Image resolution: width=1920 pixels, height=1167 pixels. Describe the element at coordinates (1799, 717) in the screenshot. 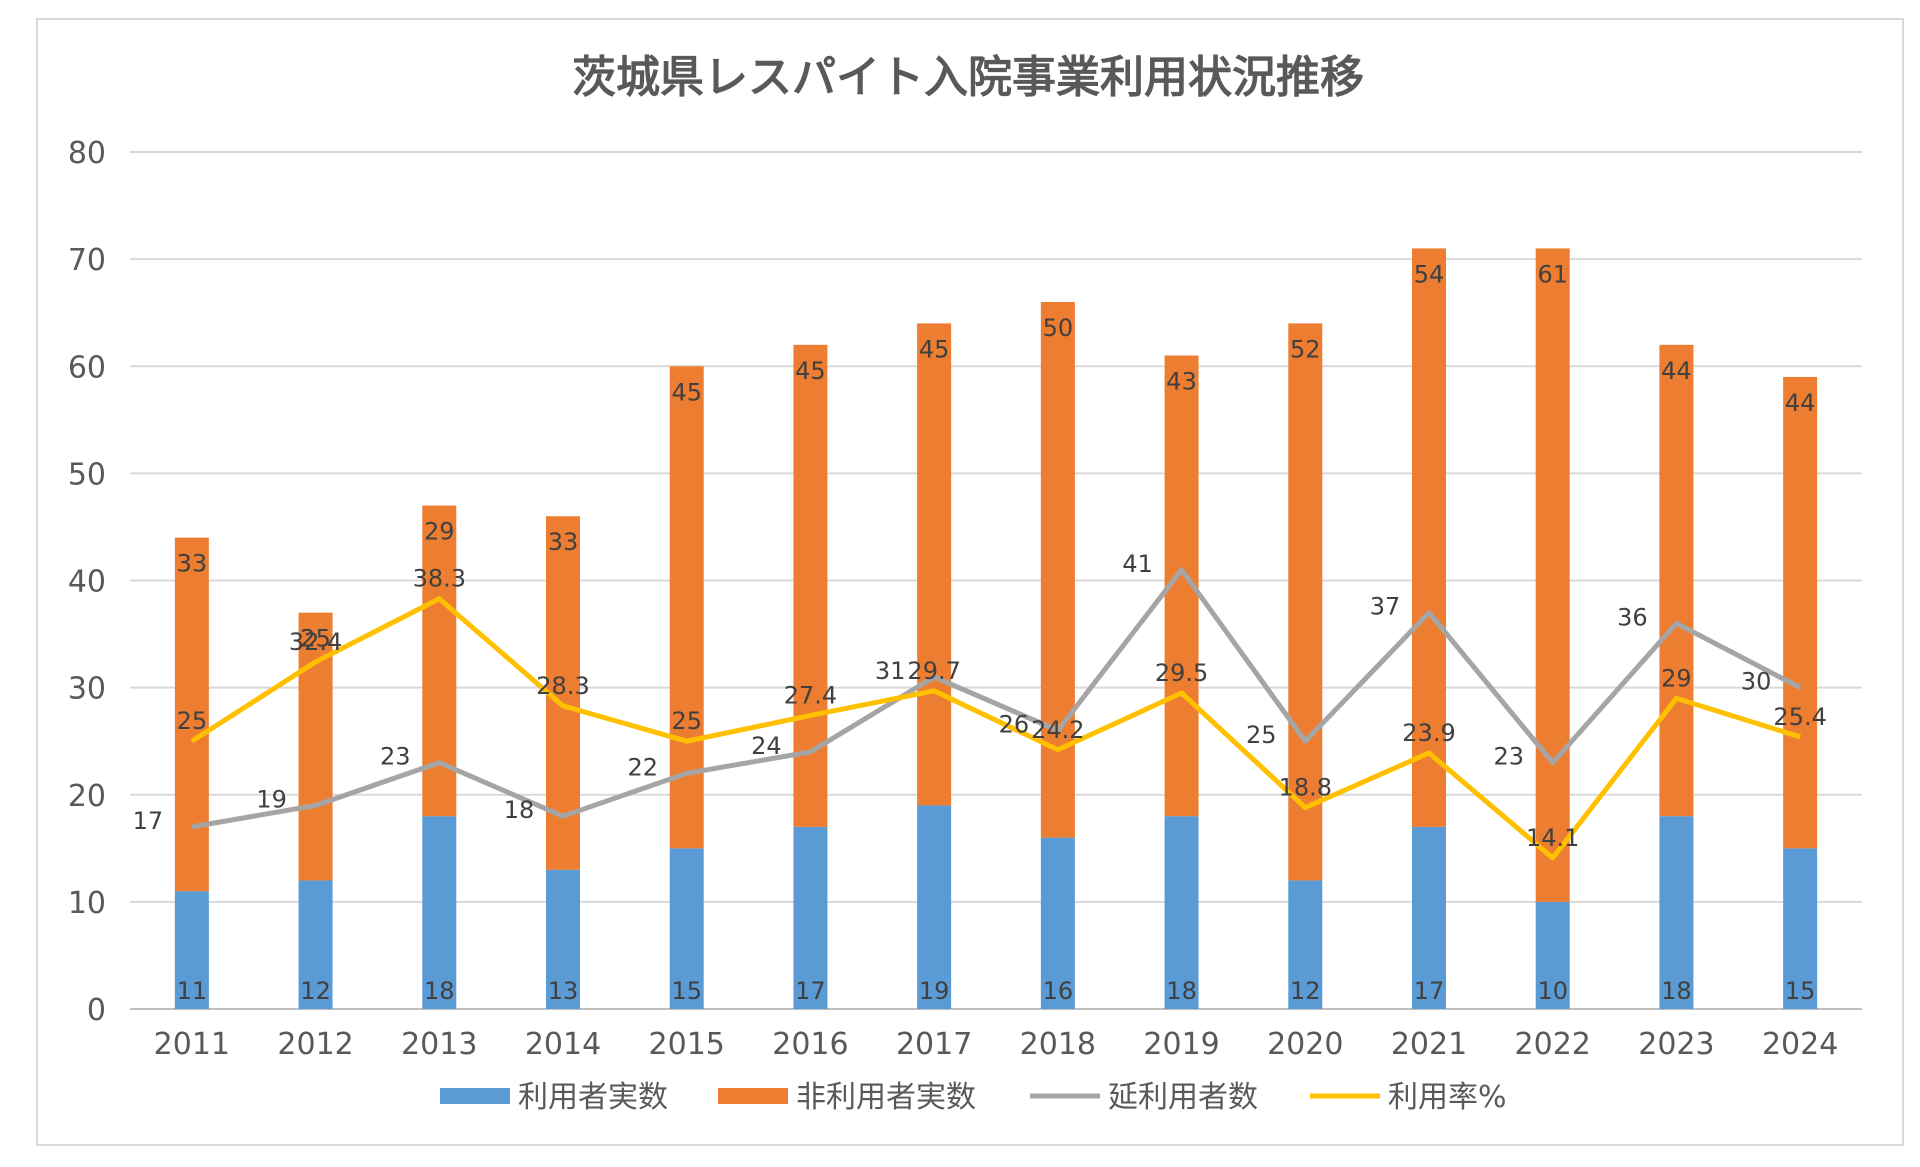

I see `line-label-usage-rate: 25.4` at that location.